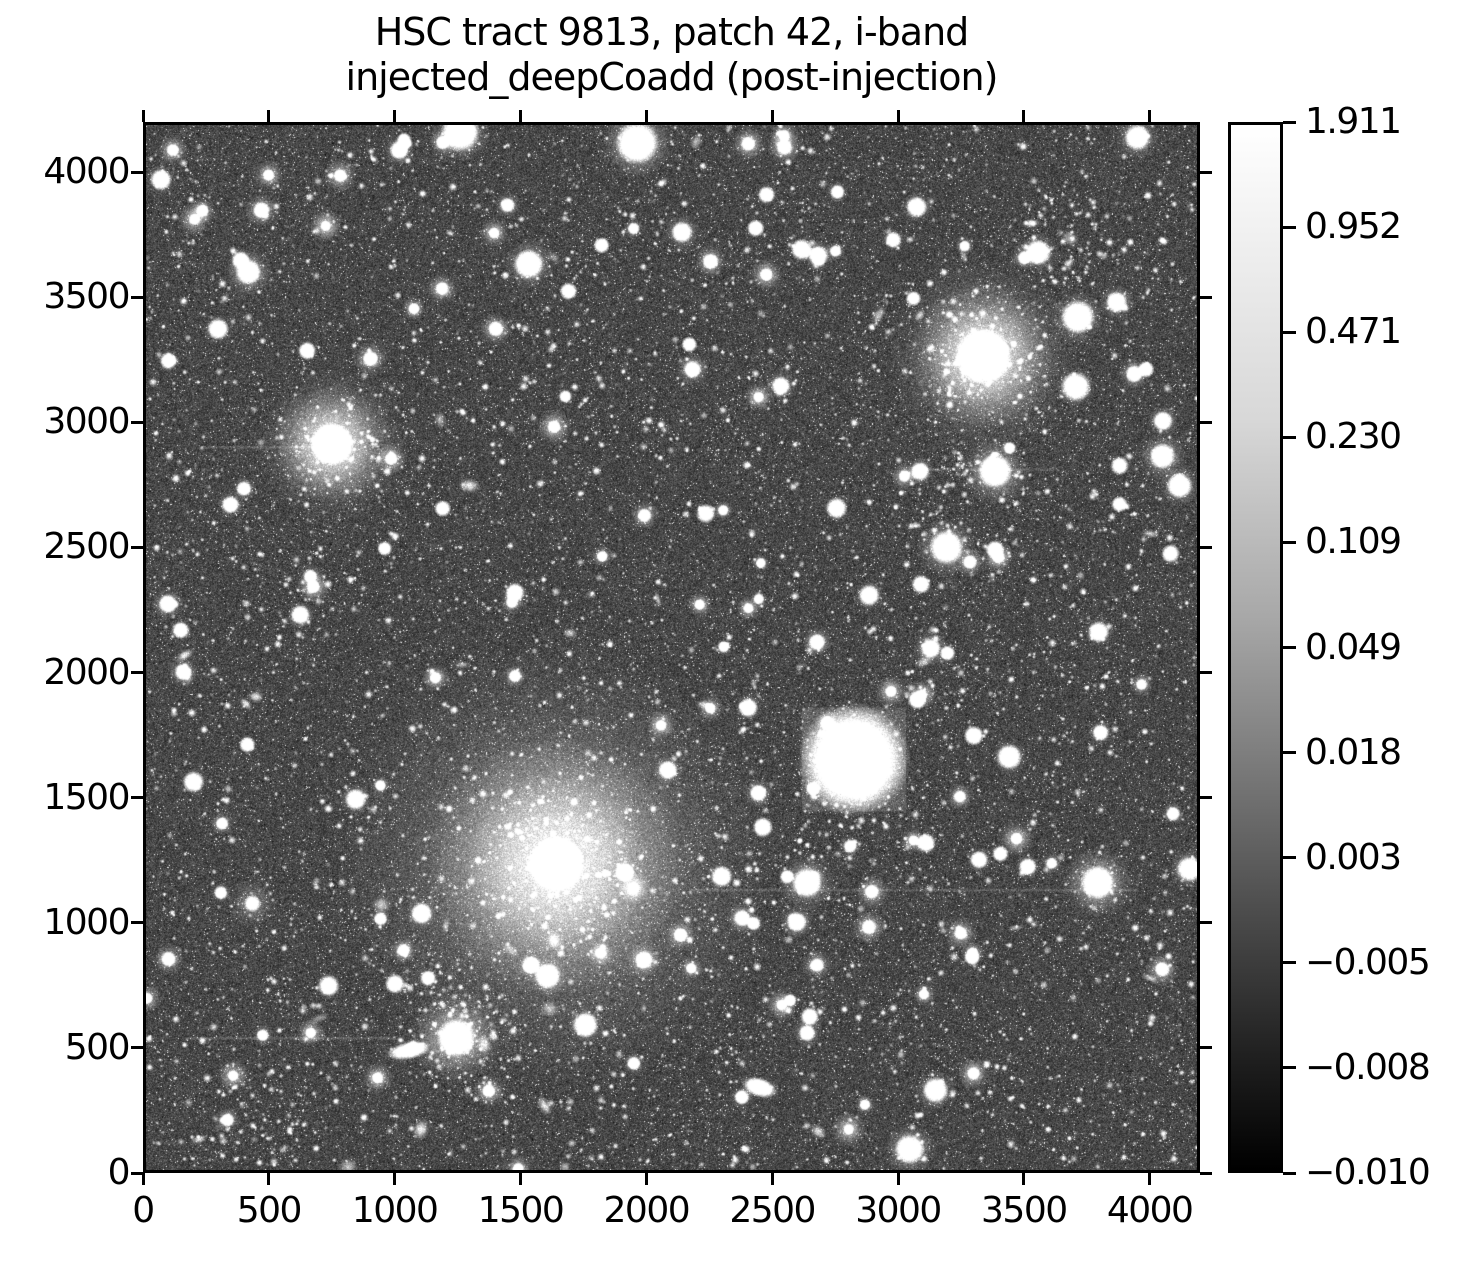 The image size is (1470, 1266). What do you see at coordinates (1368, 1172) in the screenshot?
I see `colorbar-tick-label: −0.010` at bounding box center [1368, 1172].